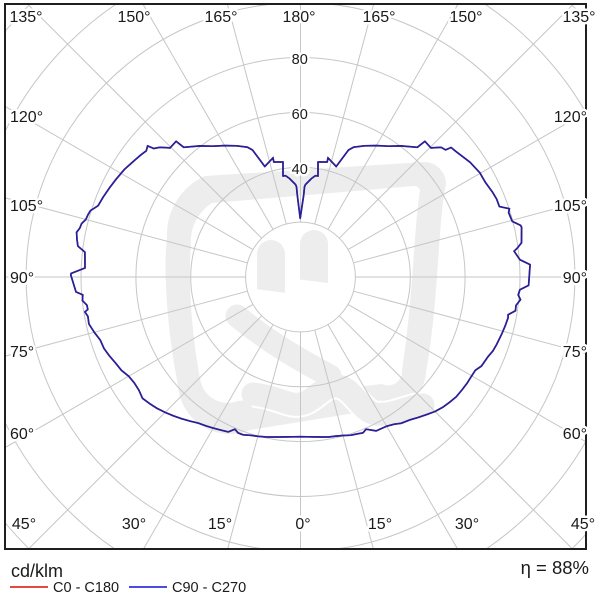  I want to click on svg-text: 60, so click(300, 115).